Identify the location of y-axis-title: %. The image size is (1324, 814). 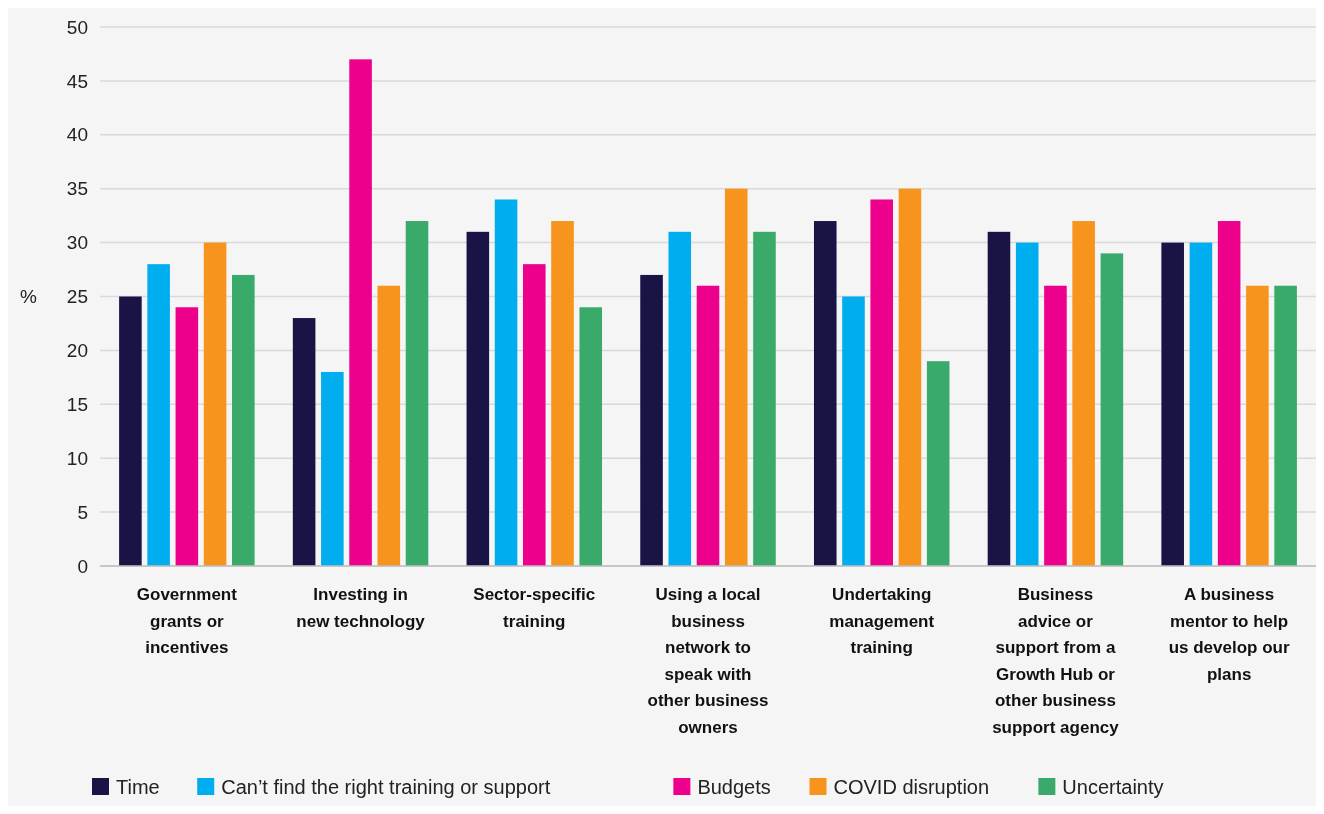
(28, 297).